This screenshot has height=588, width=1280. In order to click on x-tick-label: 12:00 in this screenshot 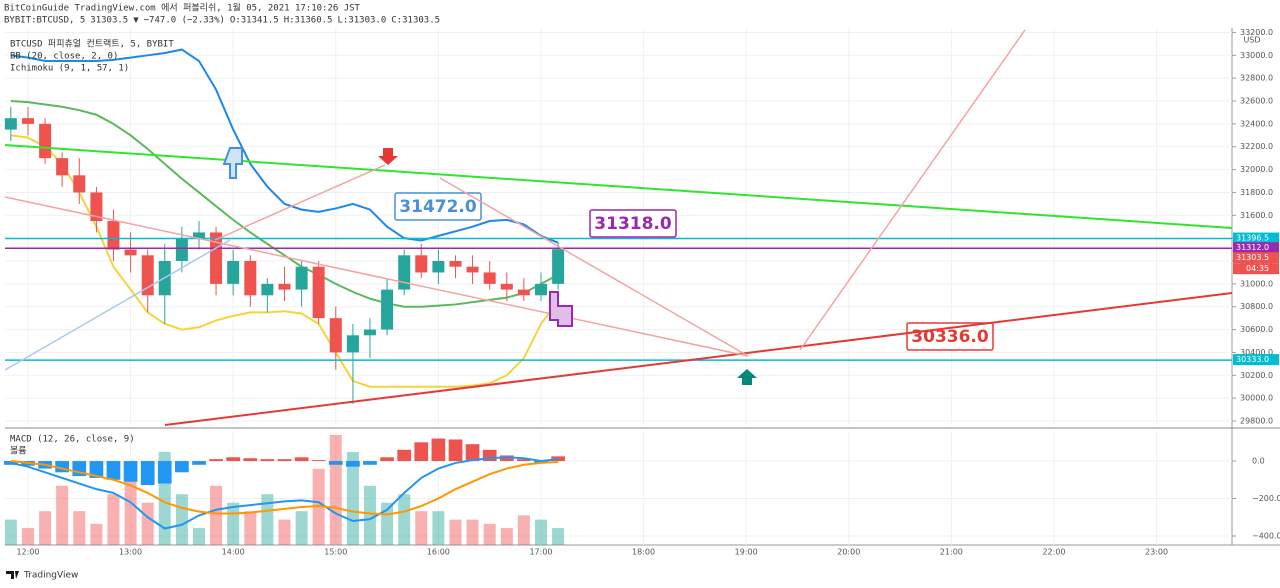, I will do `click(27, 552)`.